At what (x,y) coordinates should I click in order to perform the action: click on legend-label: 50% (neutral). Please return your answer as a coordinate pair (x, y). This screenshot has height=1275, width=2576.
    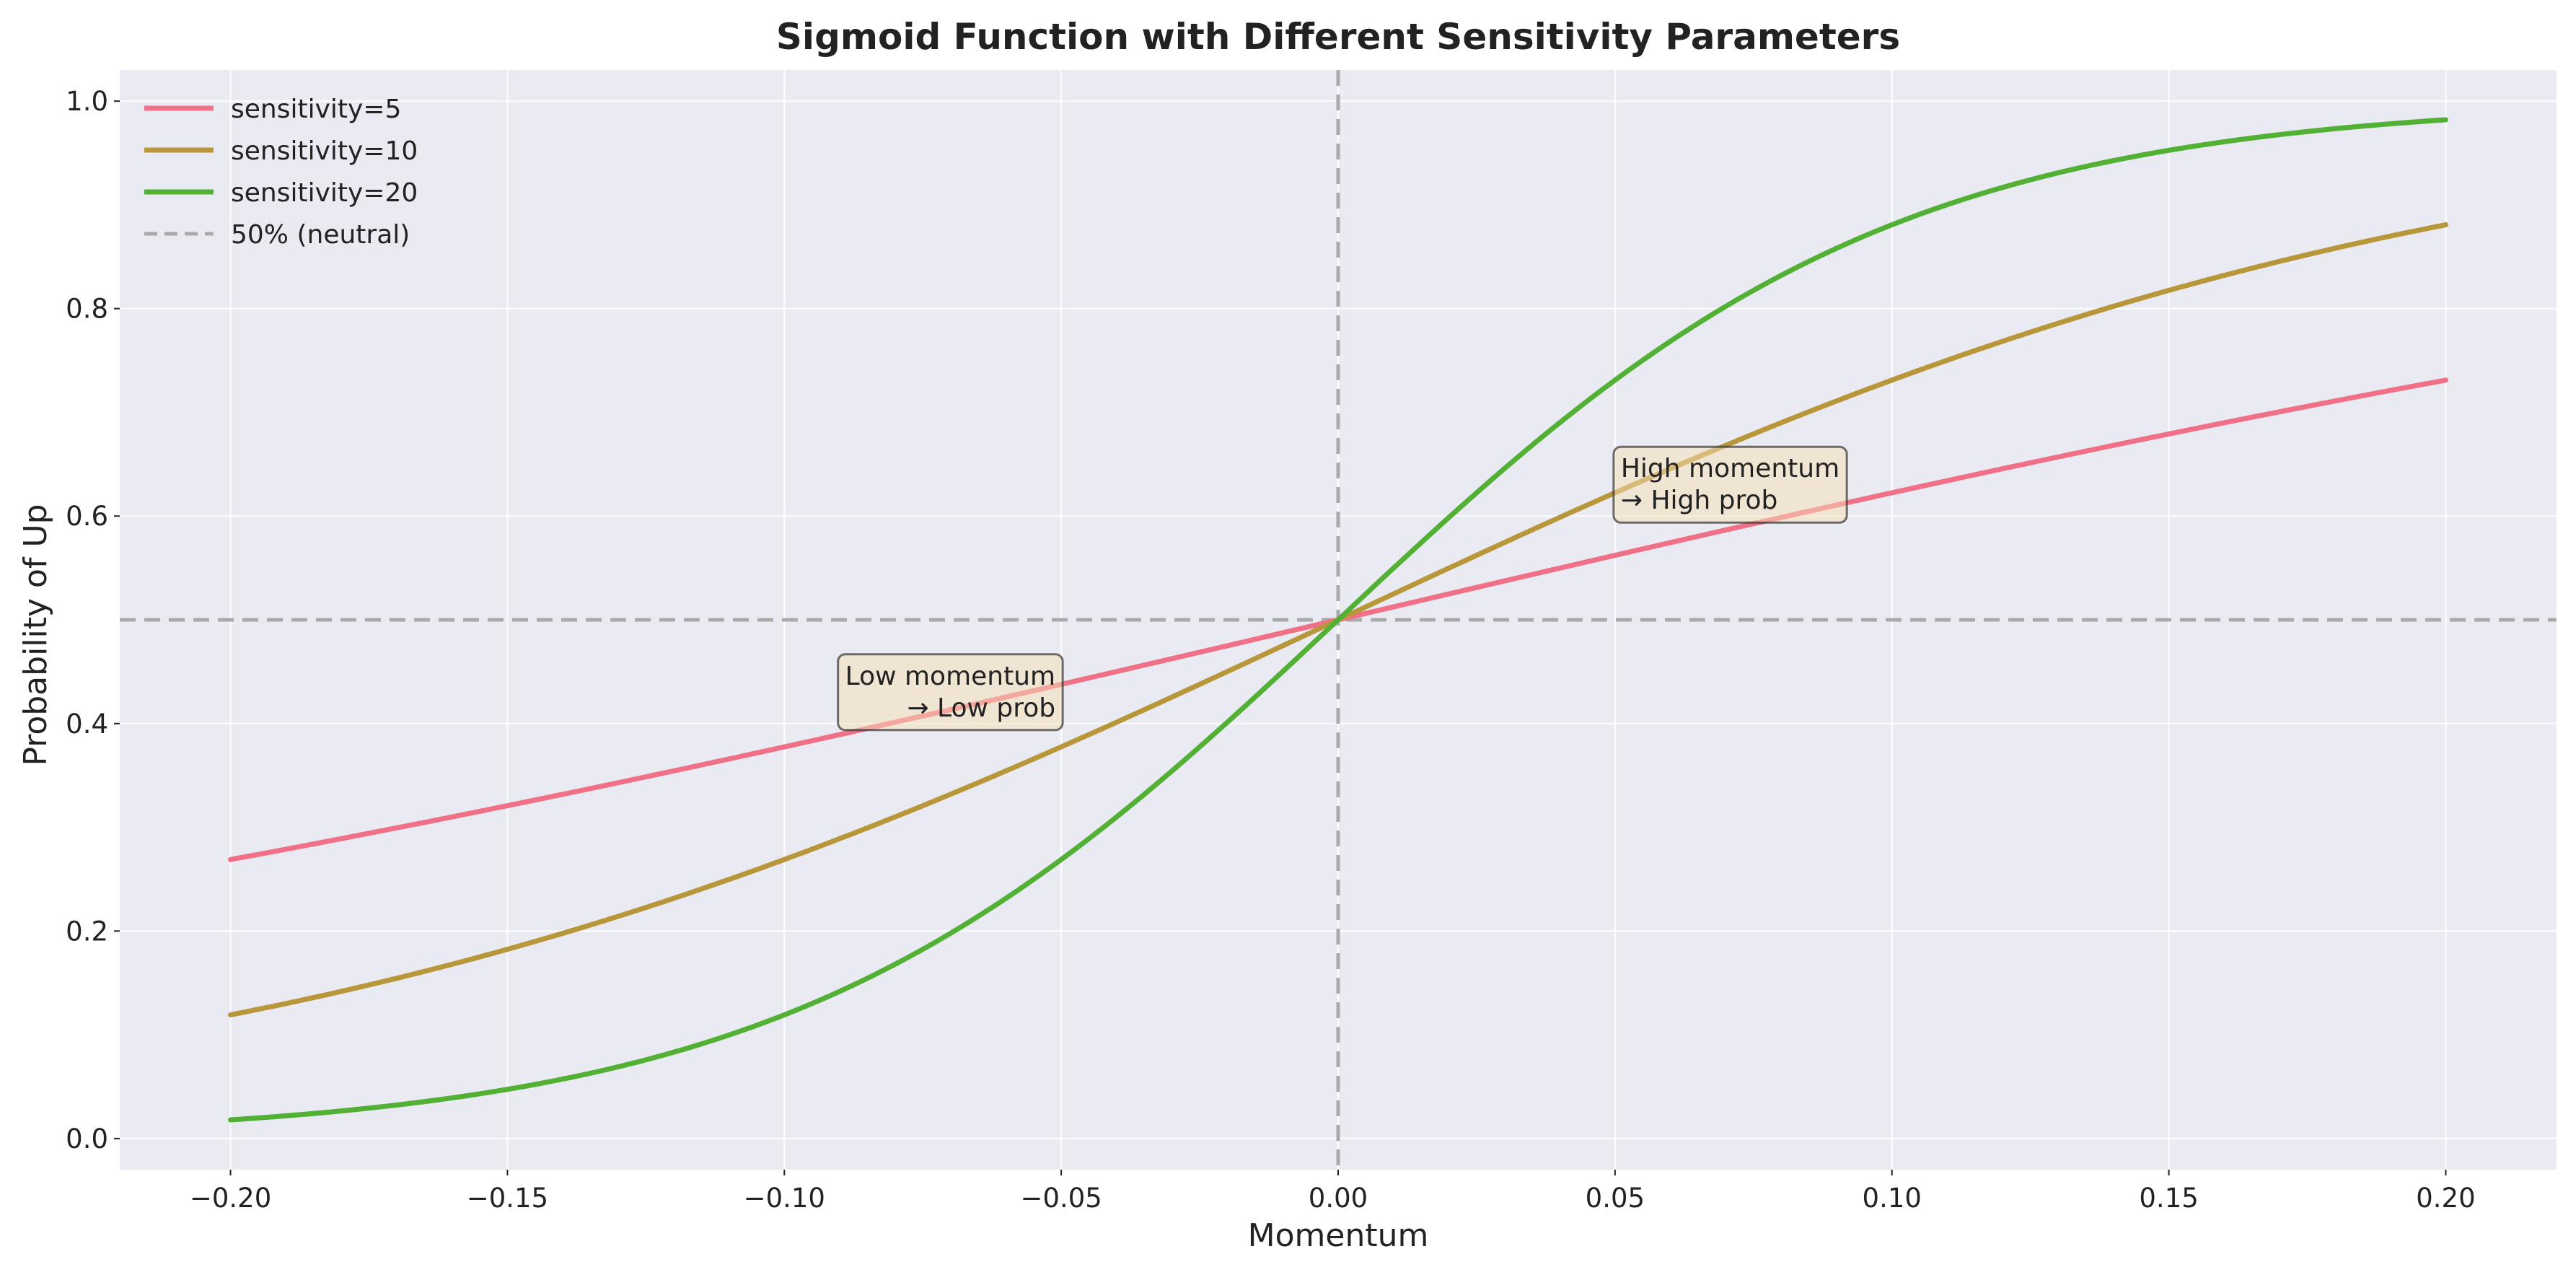
    Looking at the image, I should click on (320, 235).